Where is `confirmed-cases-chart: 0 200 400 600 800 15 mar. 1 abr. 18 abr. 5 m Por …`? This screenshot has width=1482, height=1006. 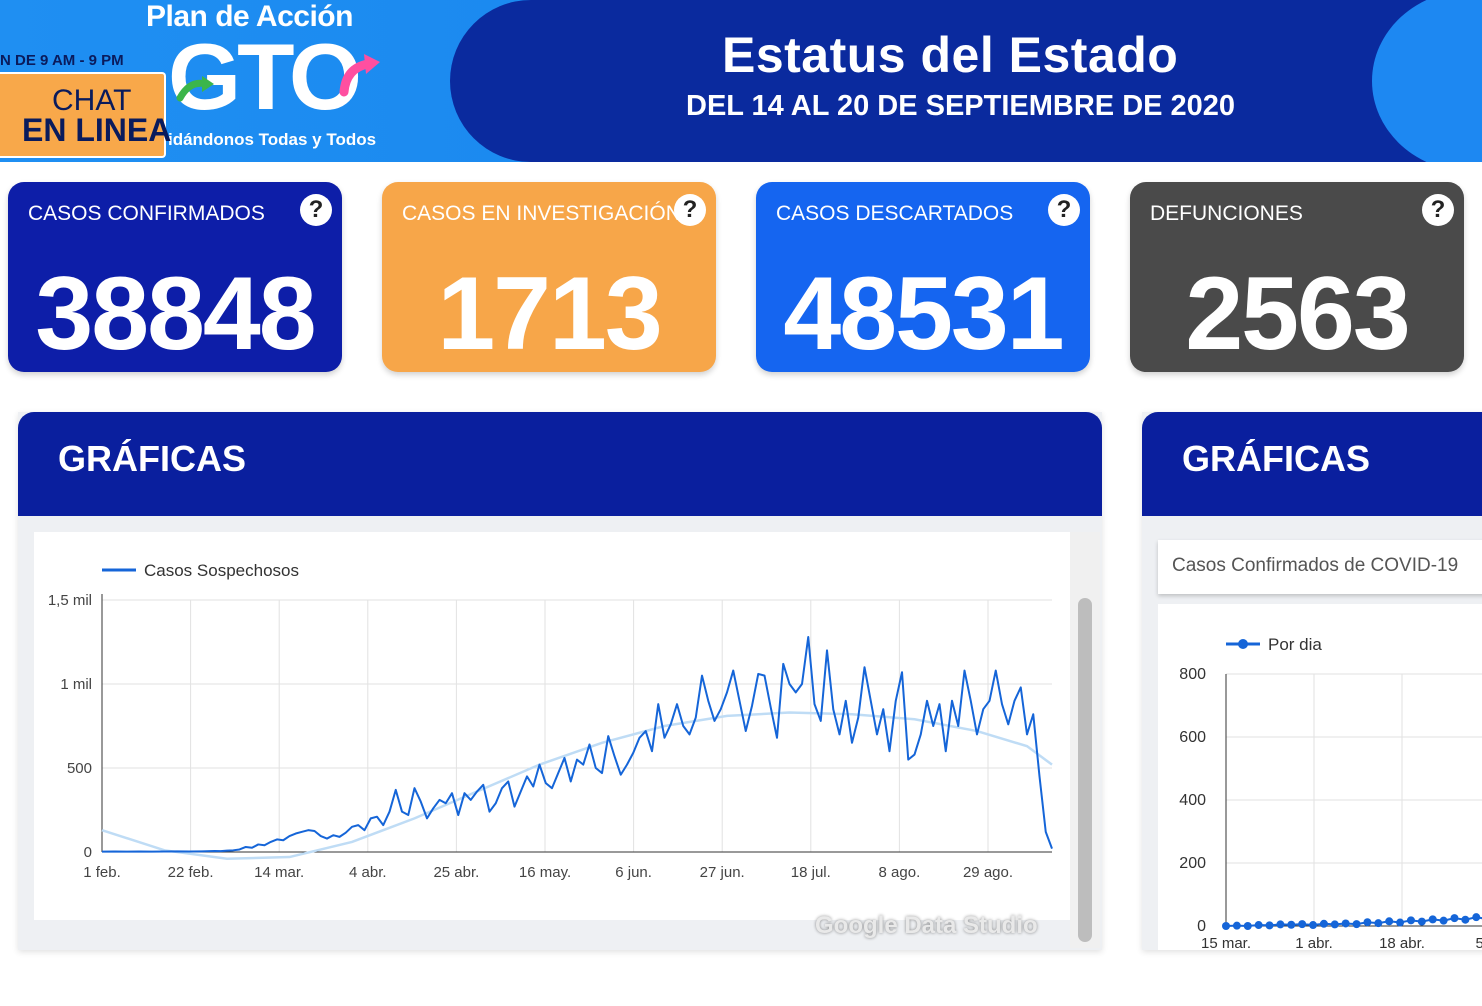
confirmed-cases-chart: 0 200 400 600 800 15 mar. 1 abr. 18 abr. 5 m Por … is located at coordinates (1330, 793).